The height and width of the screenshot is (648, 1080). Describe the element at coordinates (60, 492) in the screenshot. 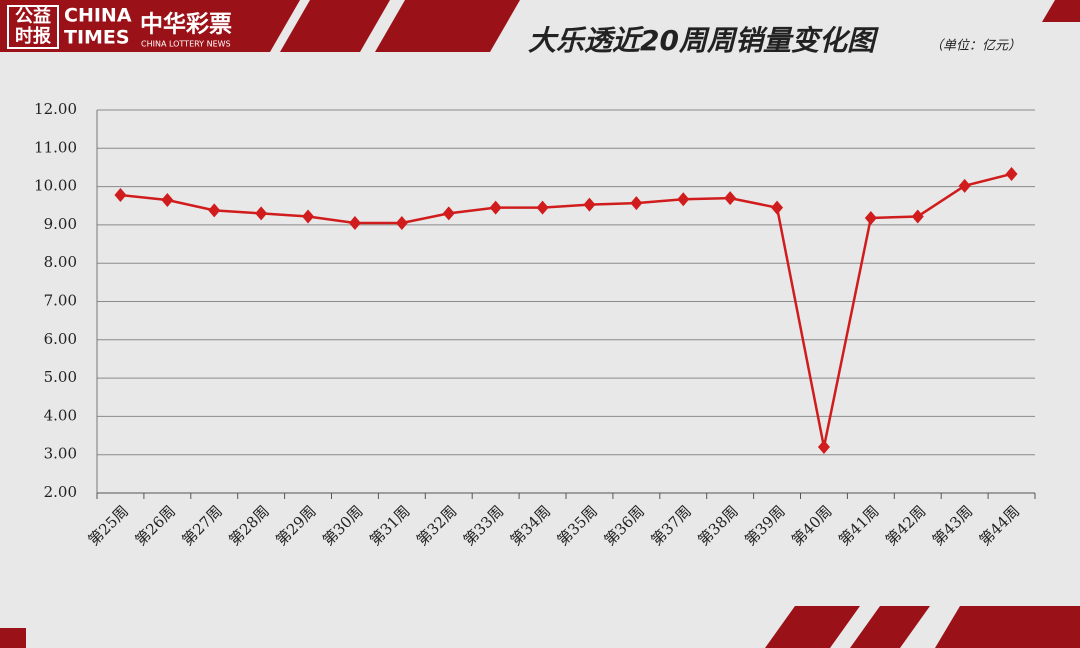

I see `y-tick-label: 2.00` at that location.